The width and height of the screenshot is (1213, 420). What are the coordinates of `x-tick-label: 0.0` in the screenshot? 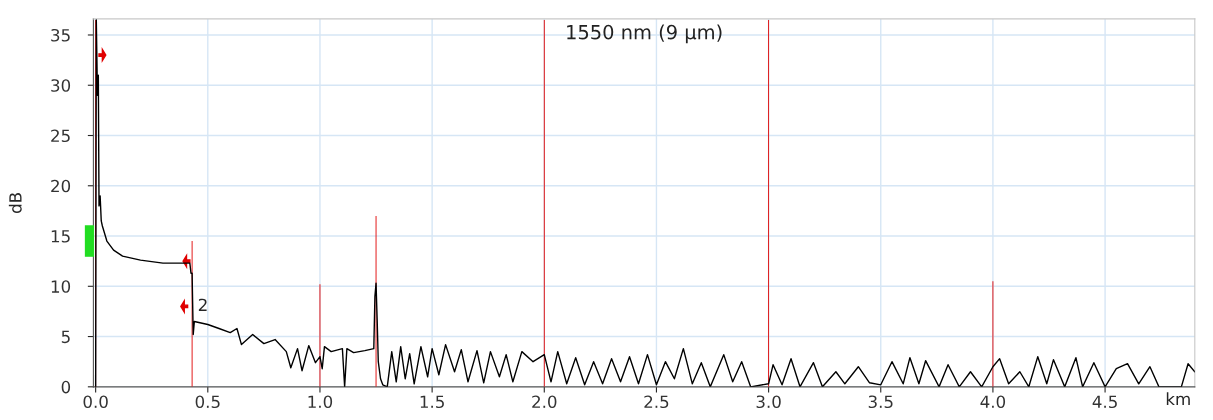 It's located at (95, 402).